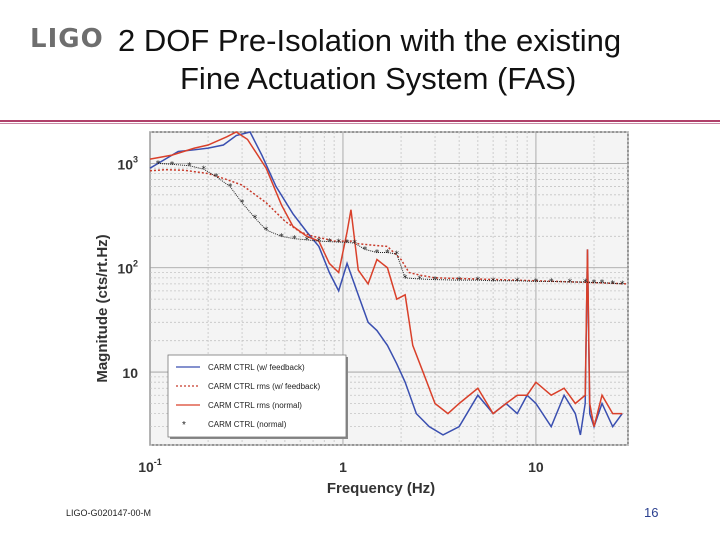 The height and width of the screenshot is (540, 720). I want to click on y-tick-label: 10³, so click(127, 163).